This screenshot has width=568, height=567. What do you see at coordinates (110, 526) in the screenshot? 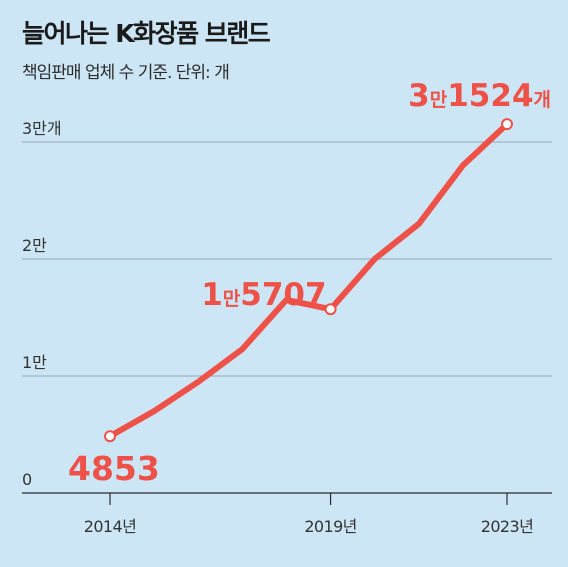
I see `x-tick-label: 2014년` at bounding box center [110, 526].